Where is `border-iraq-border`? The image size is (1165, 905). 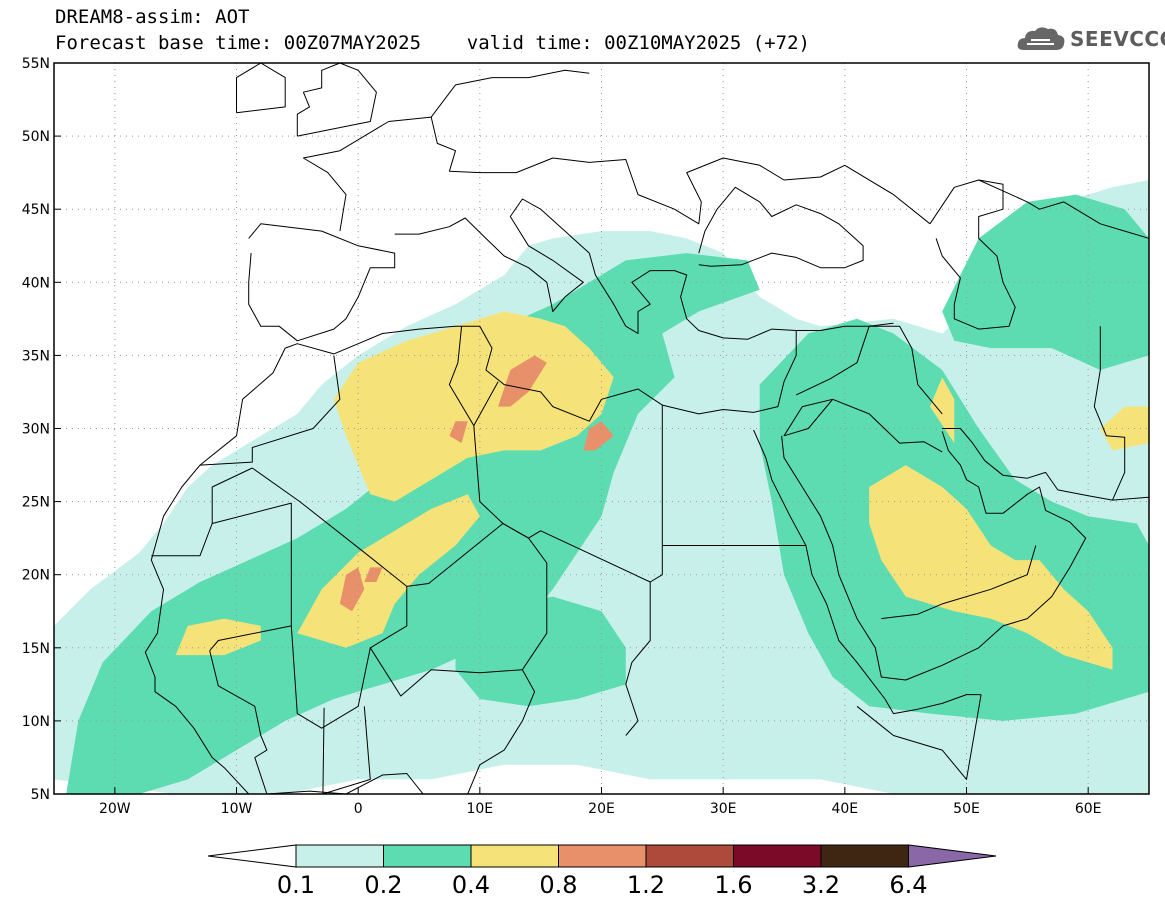
border-iraq-border is located at coordinates (906, 370).